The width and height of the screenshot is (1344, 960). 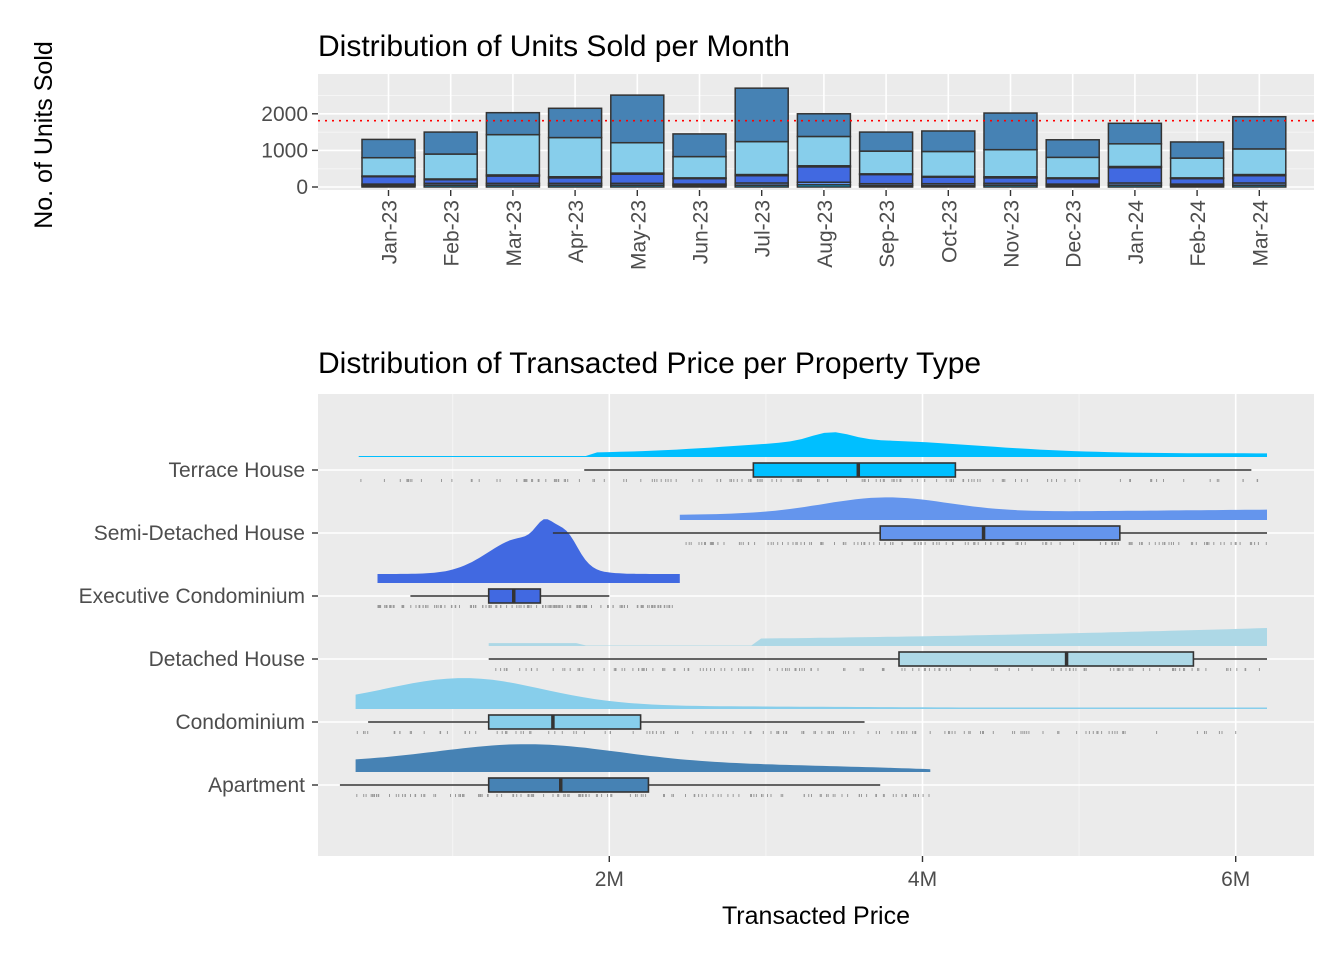 I want to click on bottom-y-tick-label: Terrace House, so click(x=236, y=470).